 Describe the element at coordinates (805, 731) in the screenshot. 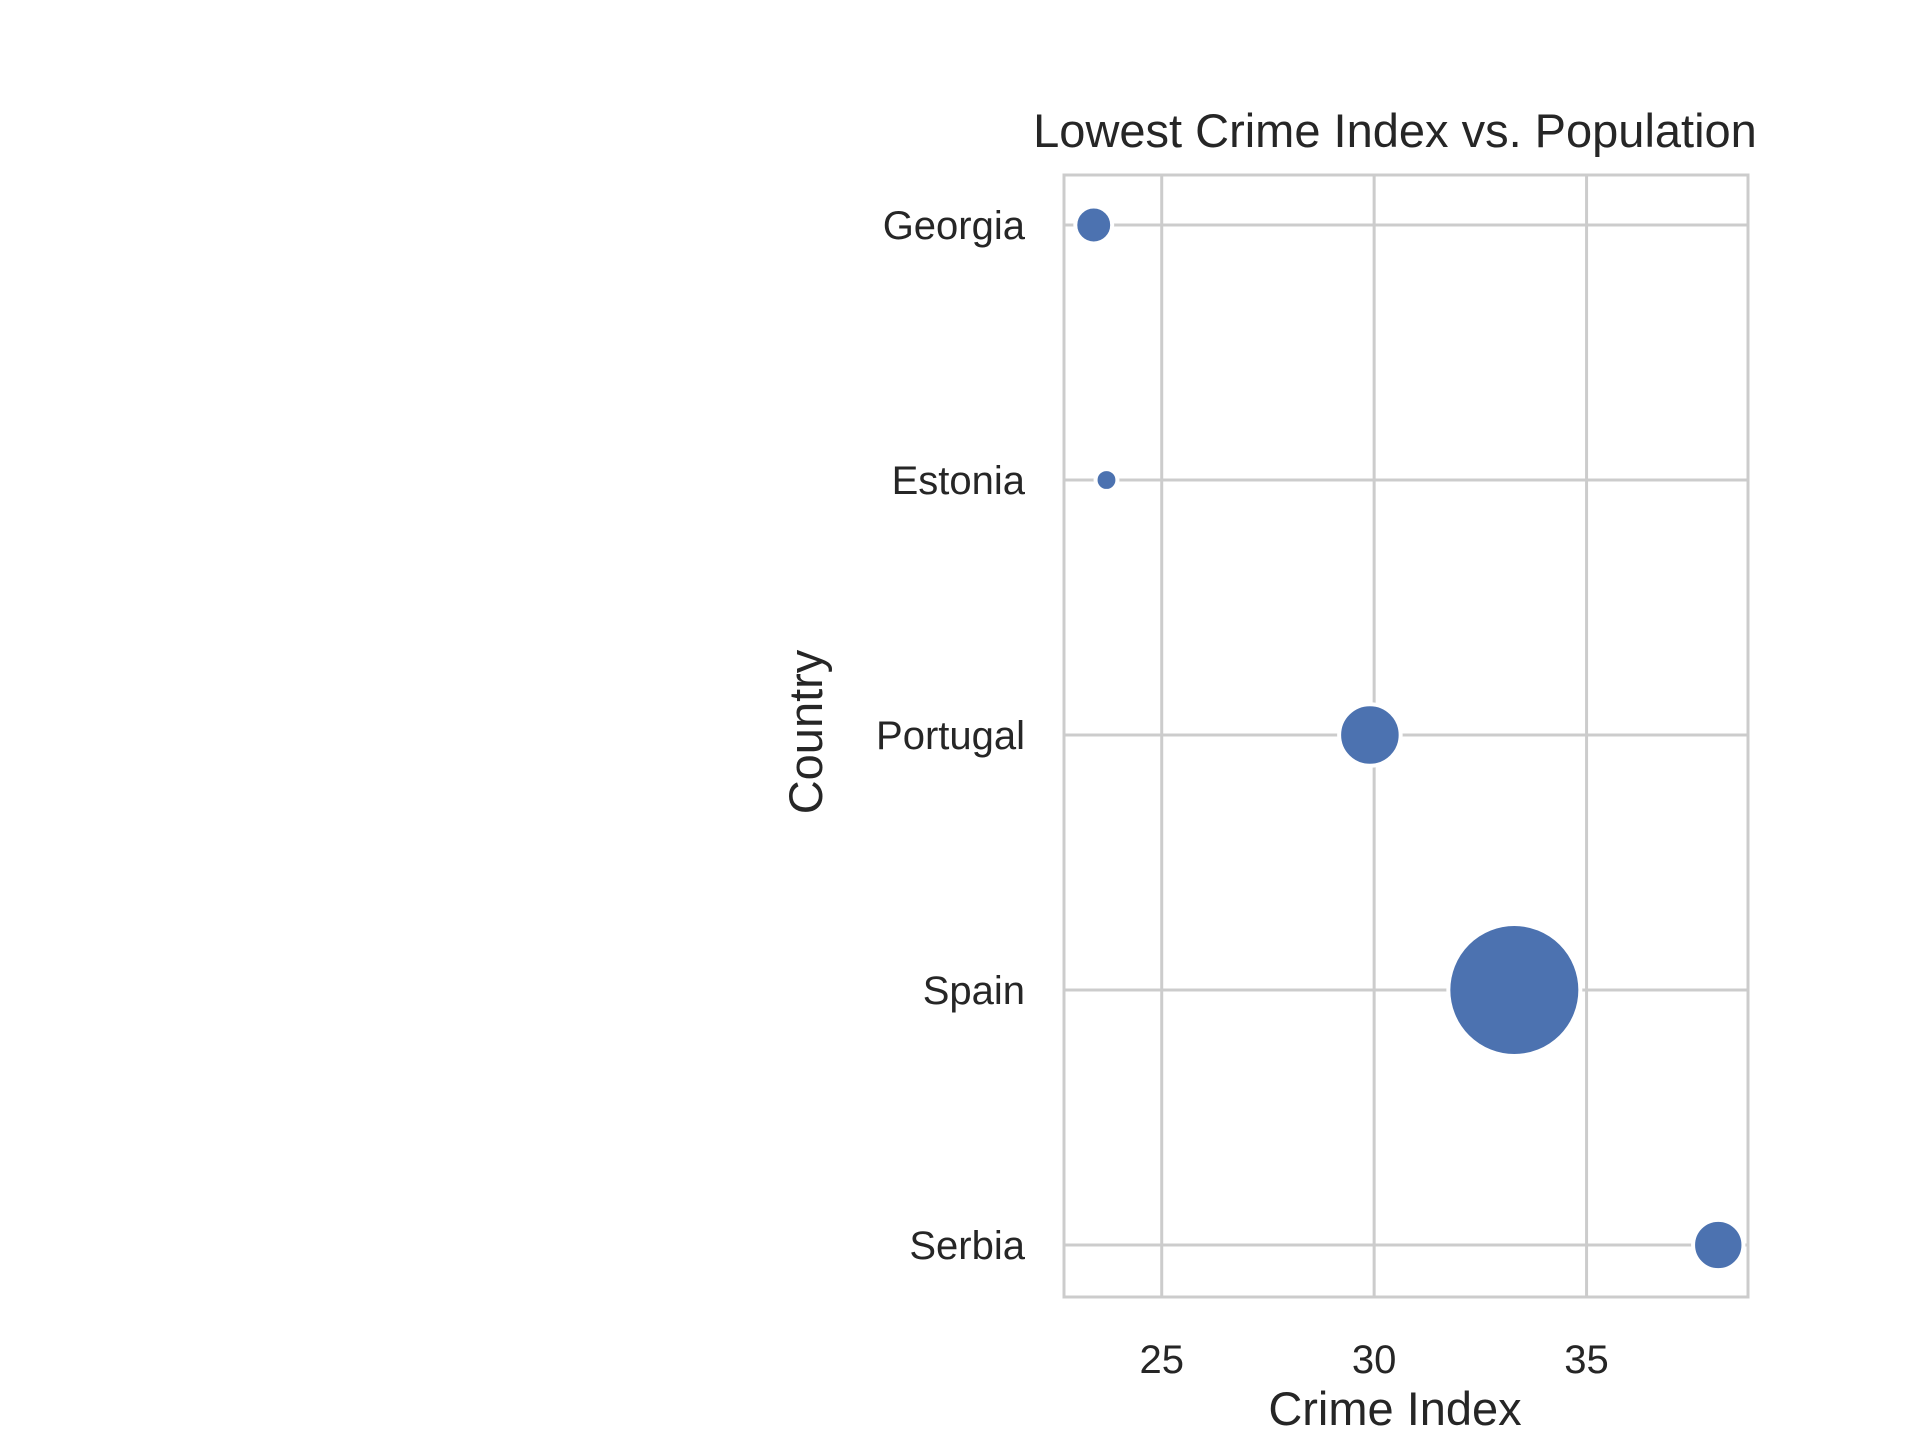

I see `y-axis-label: Country` at that location.